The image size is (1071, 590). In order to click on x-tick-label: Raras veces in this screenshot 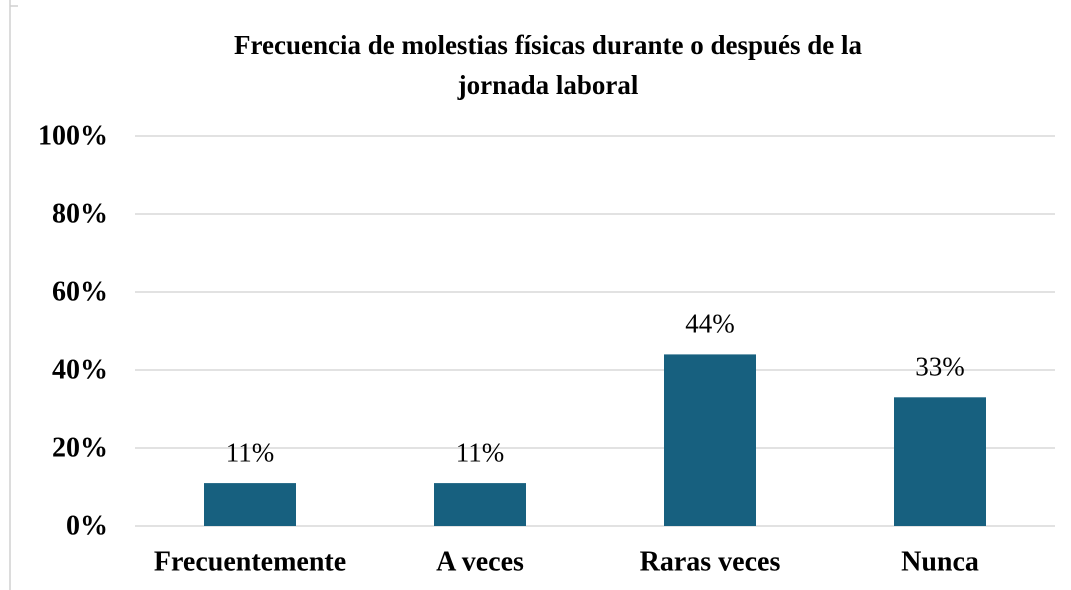, I will do `click(710, 561)`.